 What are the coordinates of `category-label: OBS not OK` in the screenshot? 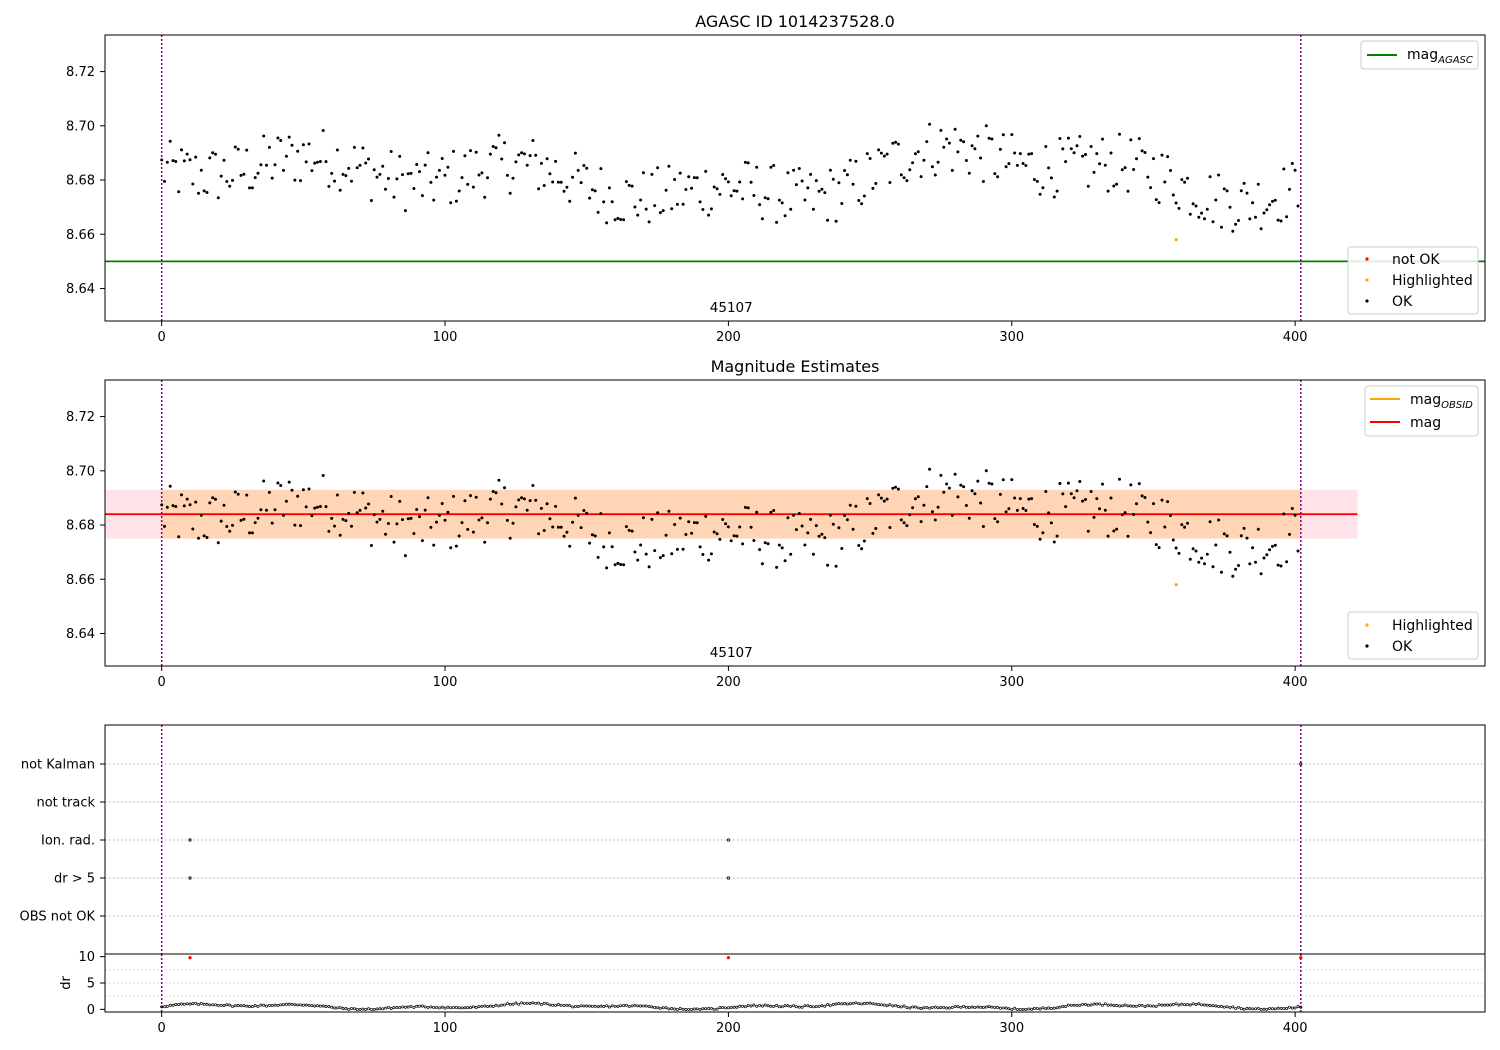 It's located at (58, 917).